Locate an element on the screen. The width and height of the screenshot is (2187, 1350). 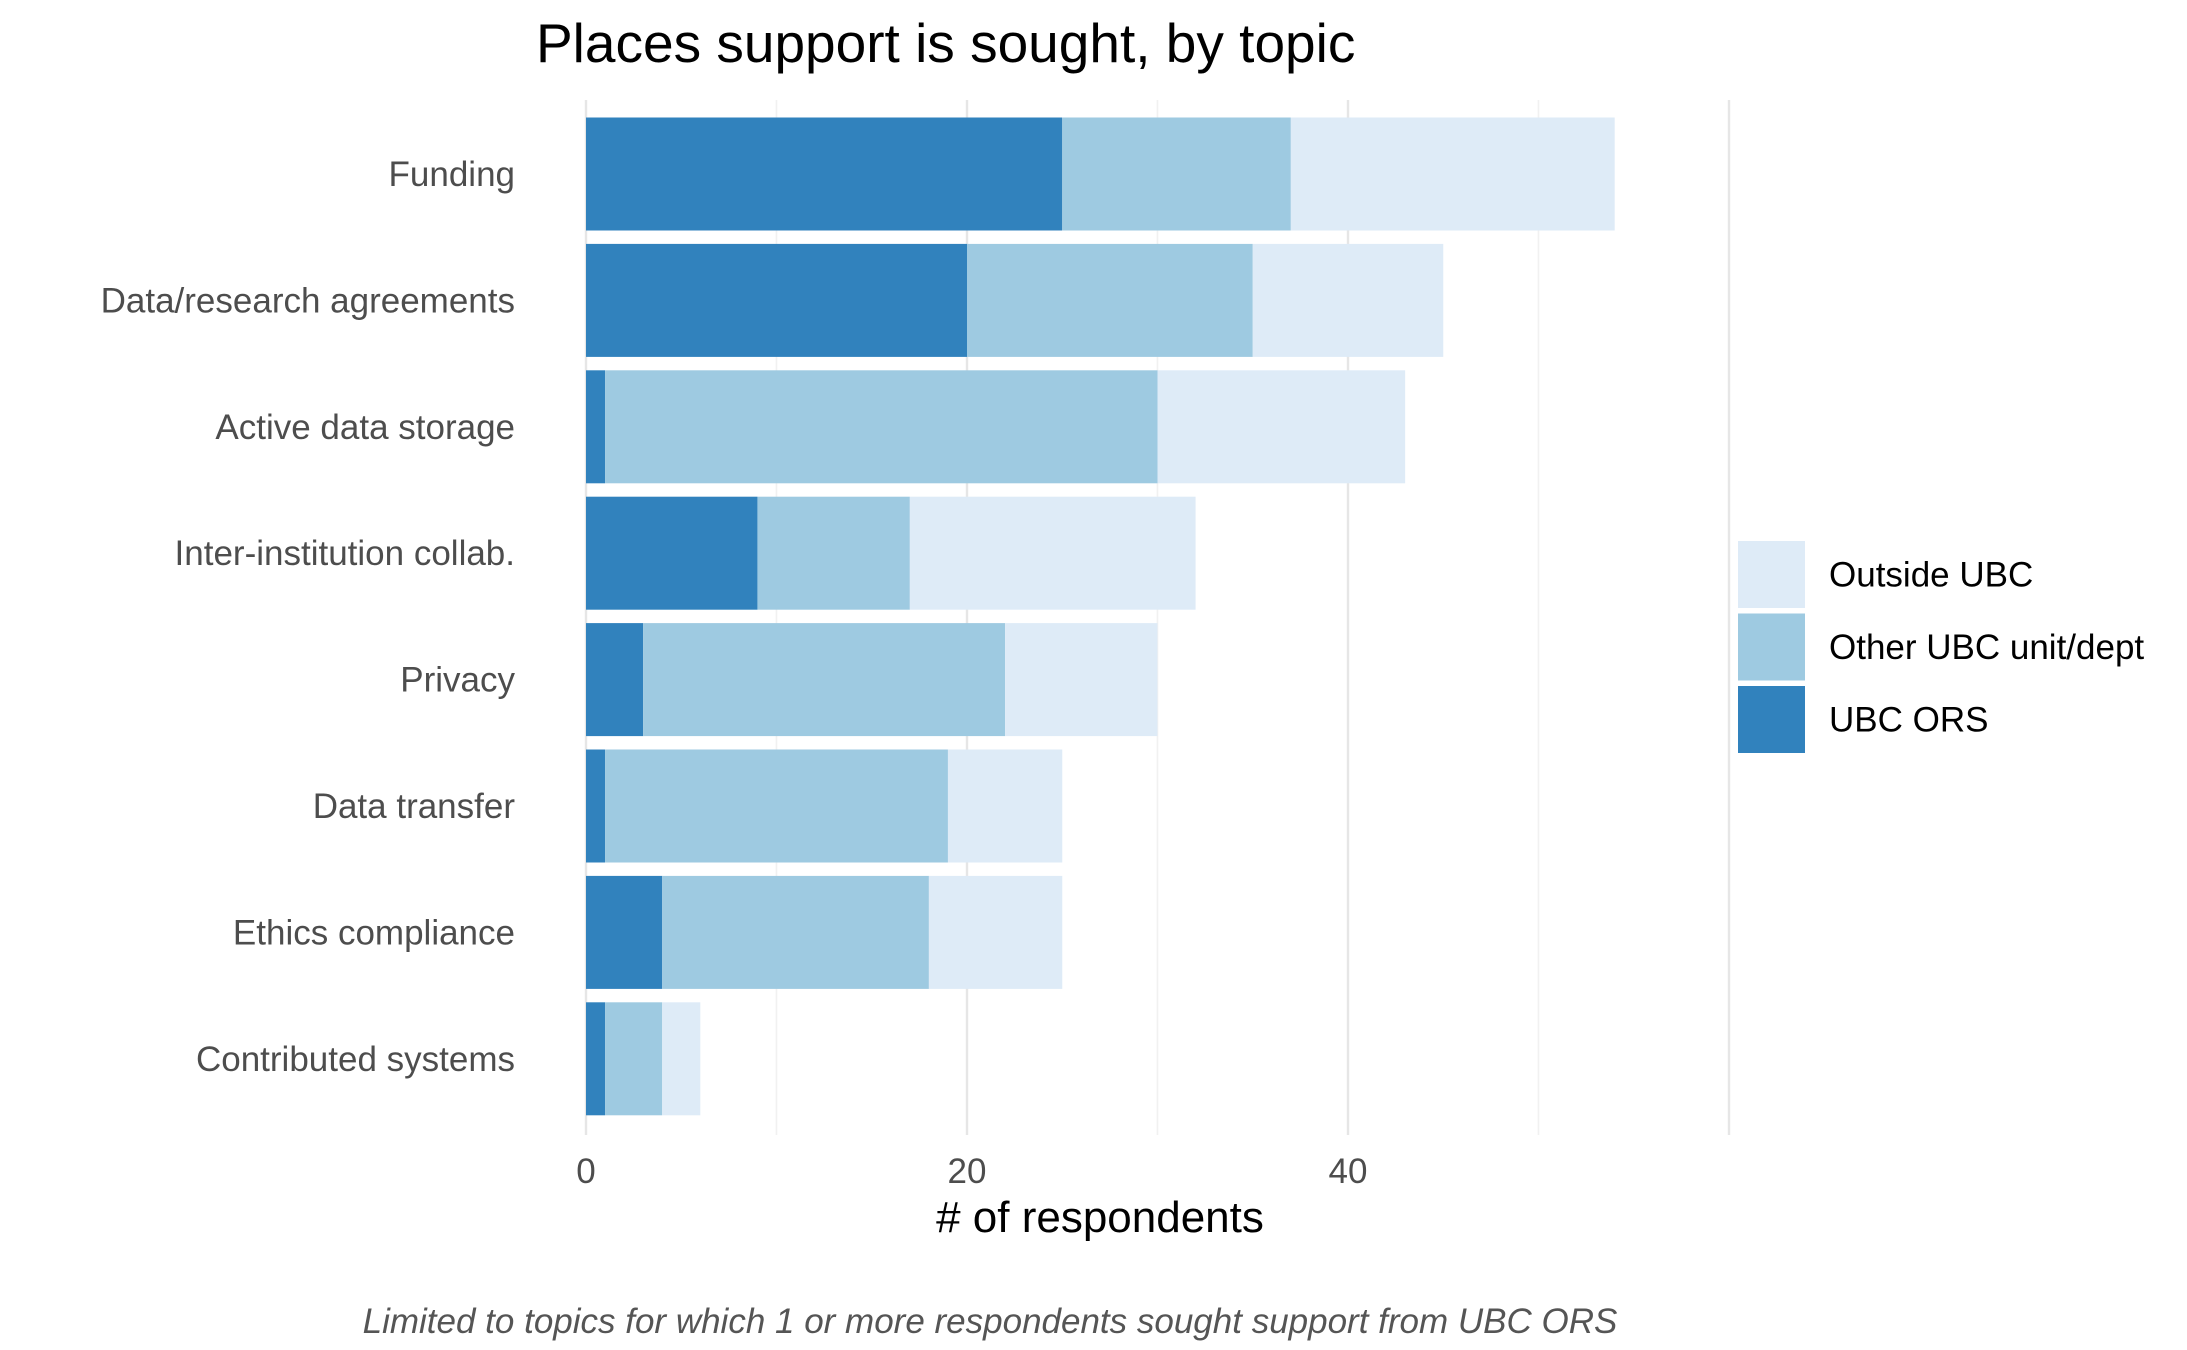
bar-funding-outside-ubc is located at coordinates (1452, 174).